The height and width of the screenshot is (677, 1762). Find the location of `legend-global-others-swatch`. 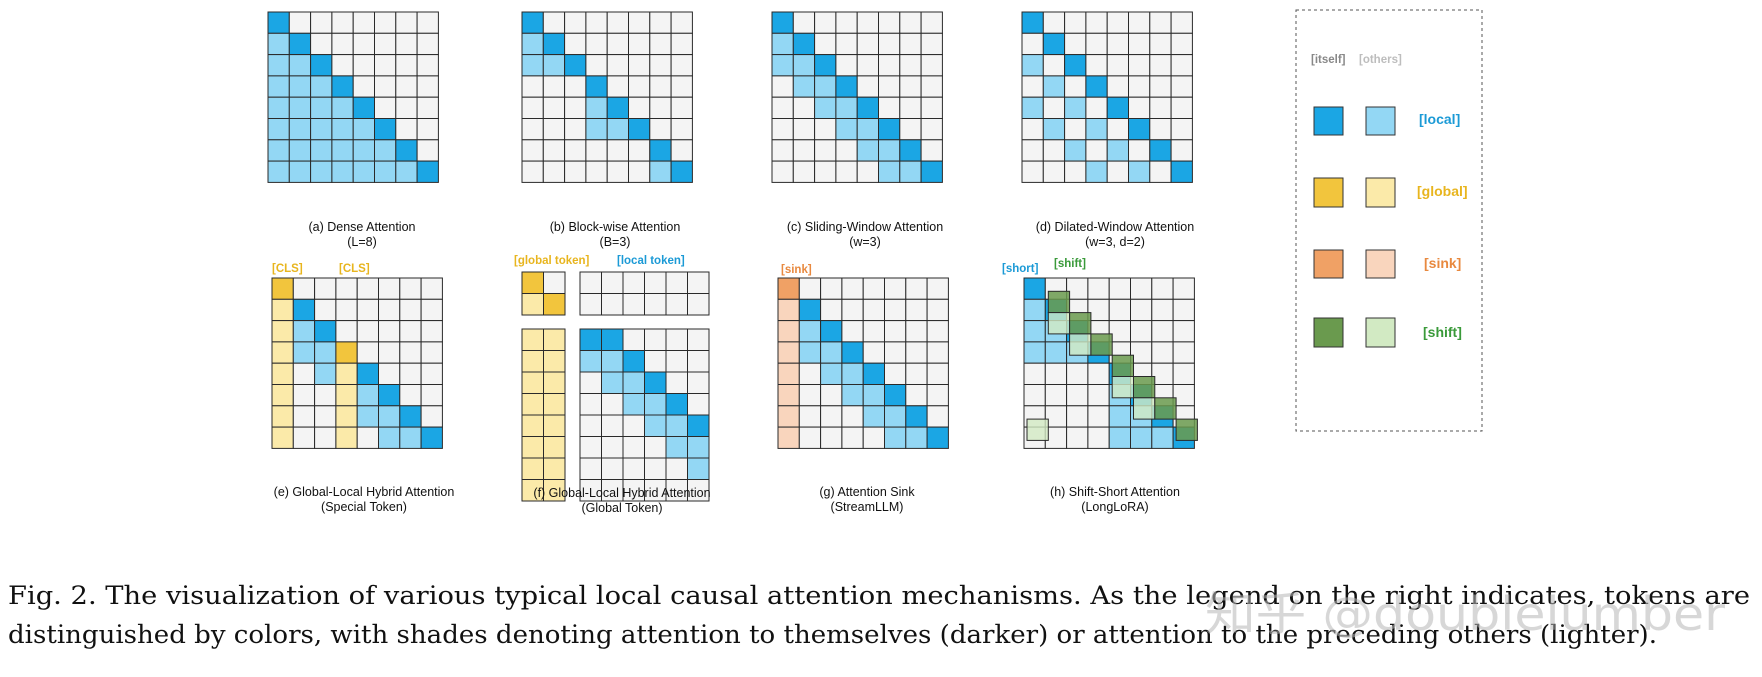

legend-global-others-swatch is located at coordinates (1380, 192).